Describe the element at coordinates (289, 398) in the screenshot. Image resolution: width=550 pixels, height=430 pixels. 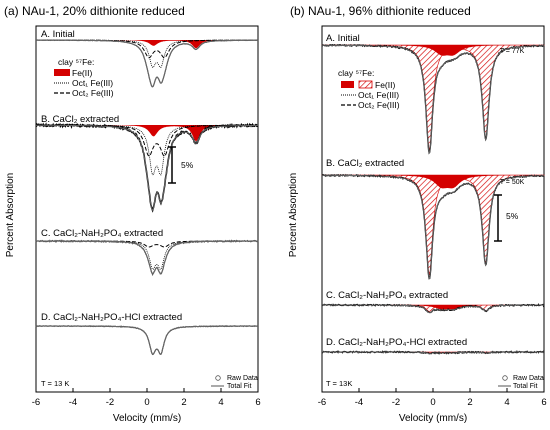
I see `axis-ticks: -6 -4 -2 0 2 4 6 -6 -4 -2 0 2 4 6` at that location.